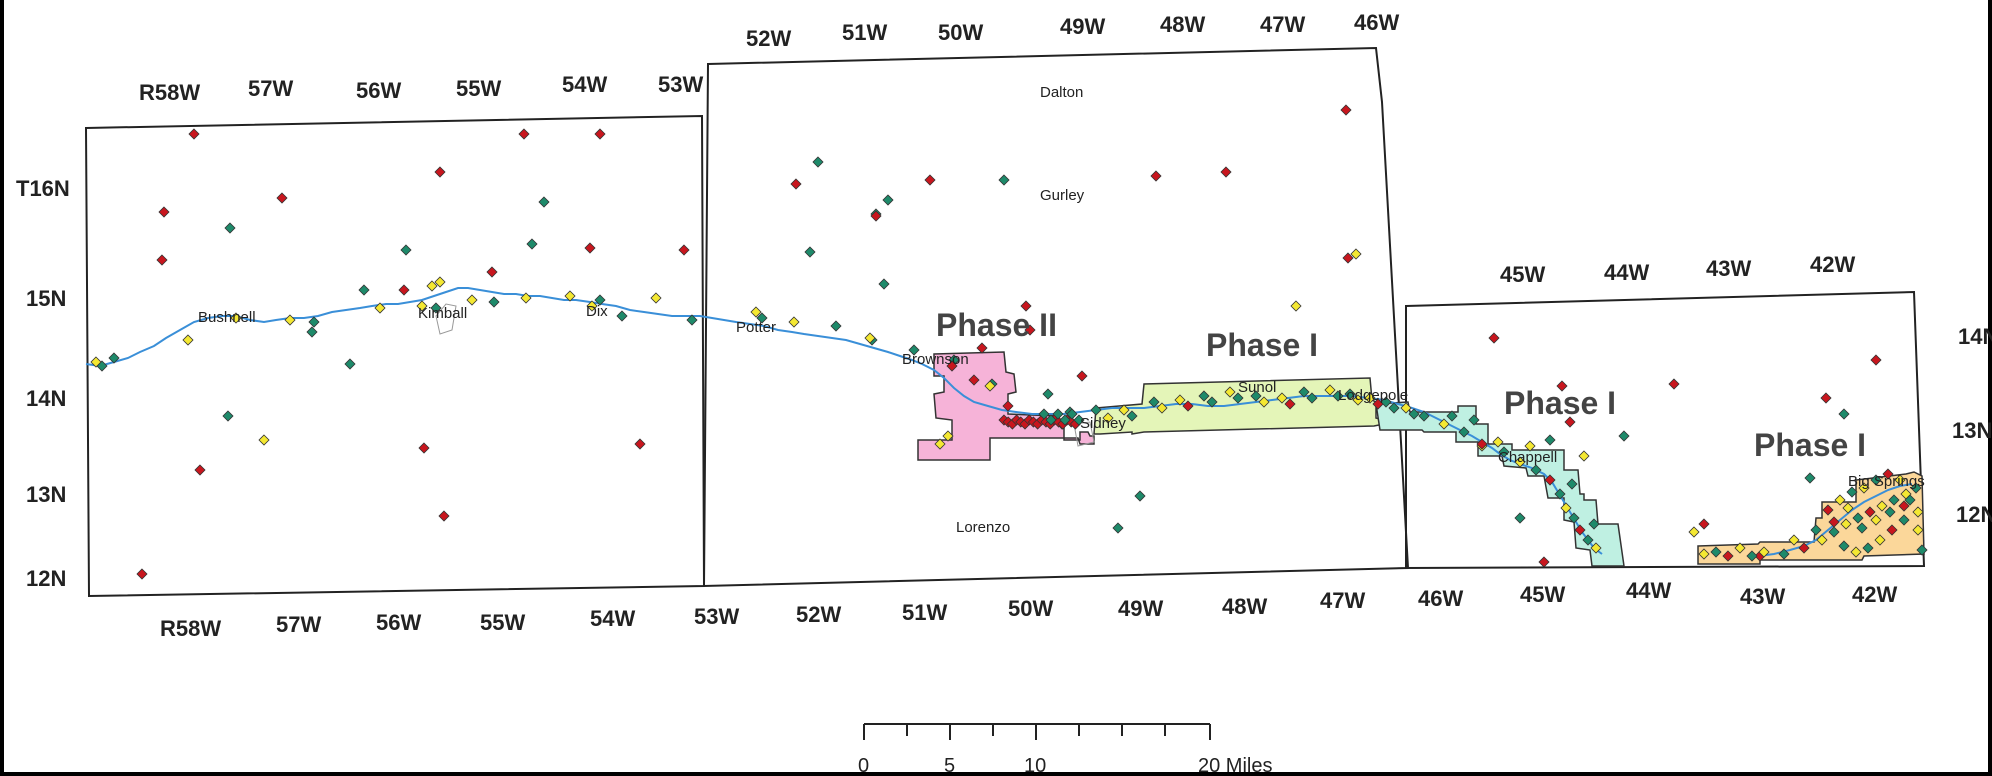 Image resolution: width=1992 pixels, height=776 pixels. Describe the element at coordinates (1082, 26) in the screenshot. I see `top-range-label: 49W` at that location.